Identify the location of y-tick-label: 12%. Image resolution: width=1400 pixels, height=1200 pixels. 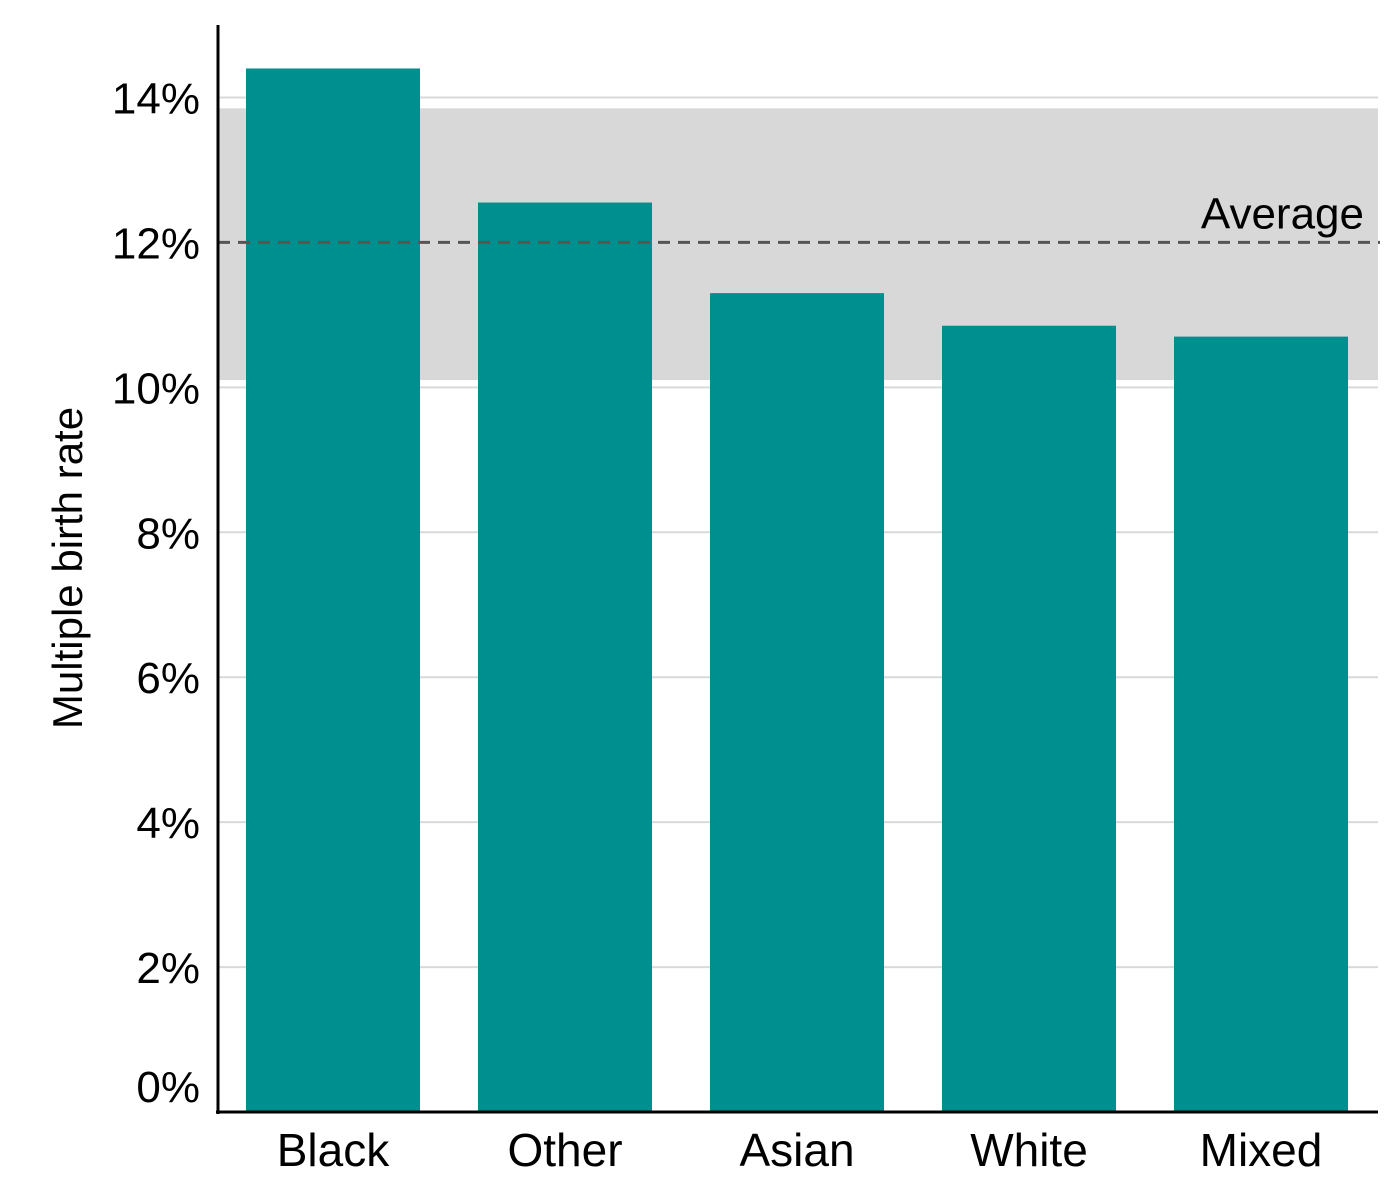
(156, 243).